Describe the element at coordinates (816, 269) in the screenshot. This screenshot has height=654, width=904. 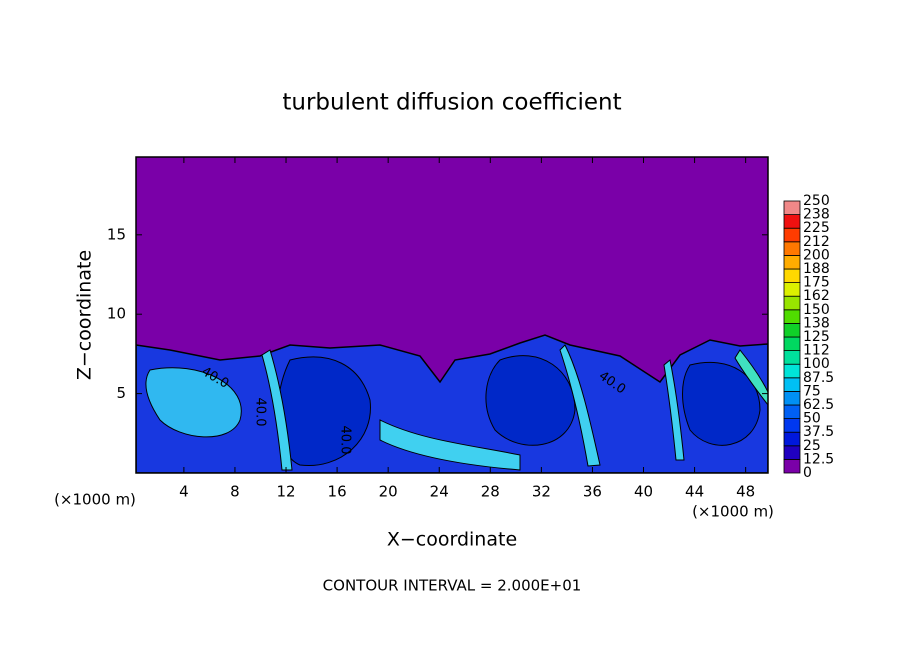
I see `colorbar-label: 188` at that location.